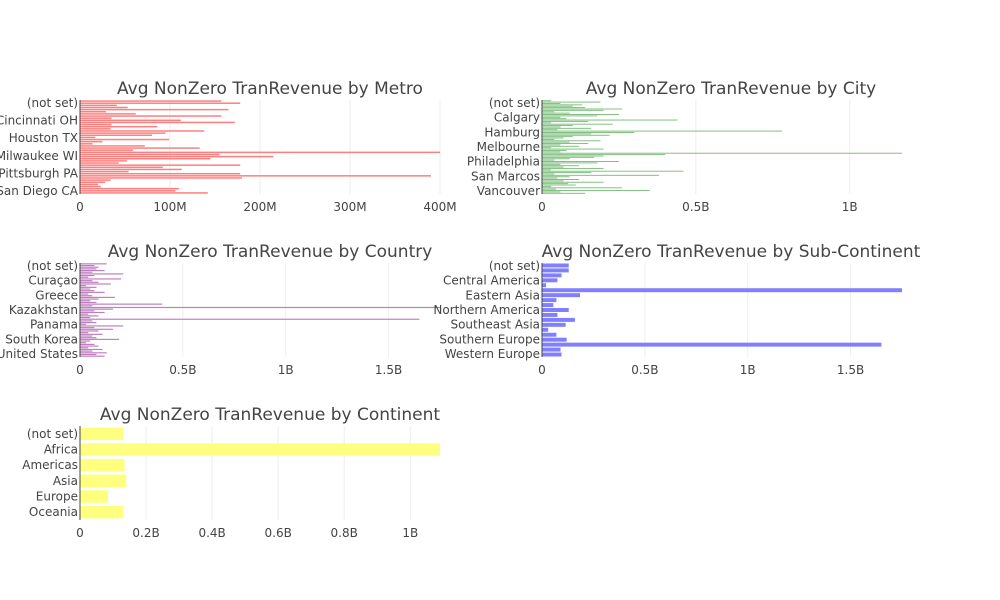 The width and height of the screenshot is (1000, 600). What do you see at coordinates (39, 156) in the screenshot?
I see `y-tick-label: Milwaukee WI` at bounding box center [39, 156].